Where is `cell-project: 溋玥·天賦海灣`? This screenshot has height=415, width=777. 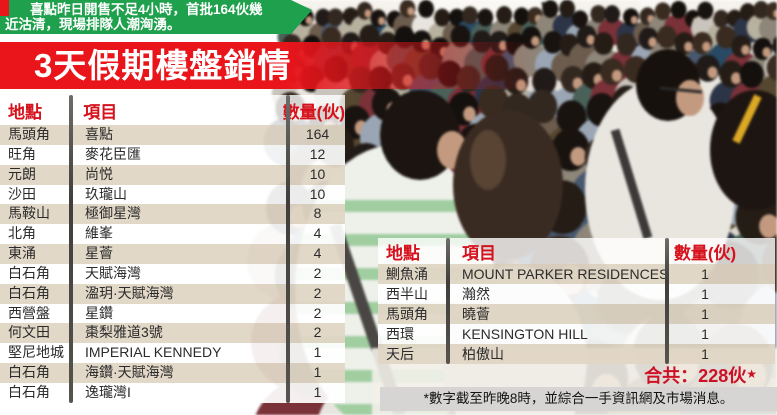
cell-project: 溋玥·天賦海灣 is located at coordinates (129, 292).